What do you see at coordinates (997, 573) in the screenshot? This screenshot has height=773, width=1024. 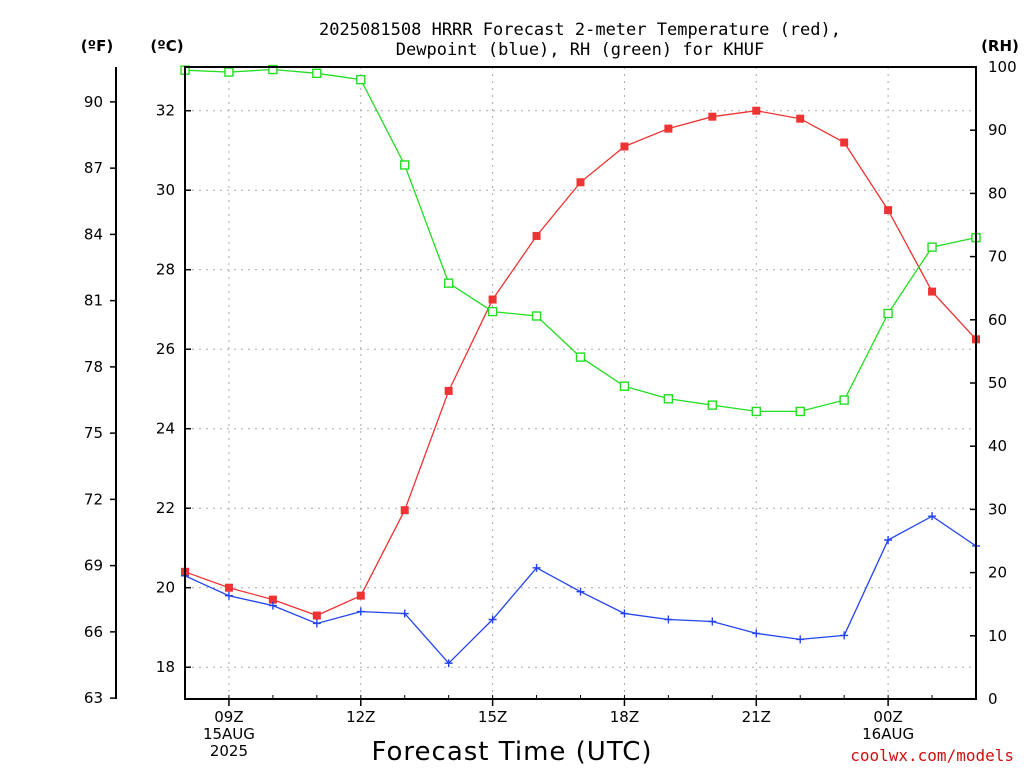 I see `rh-tick-label: 20` at bounding box center [997, 573].